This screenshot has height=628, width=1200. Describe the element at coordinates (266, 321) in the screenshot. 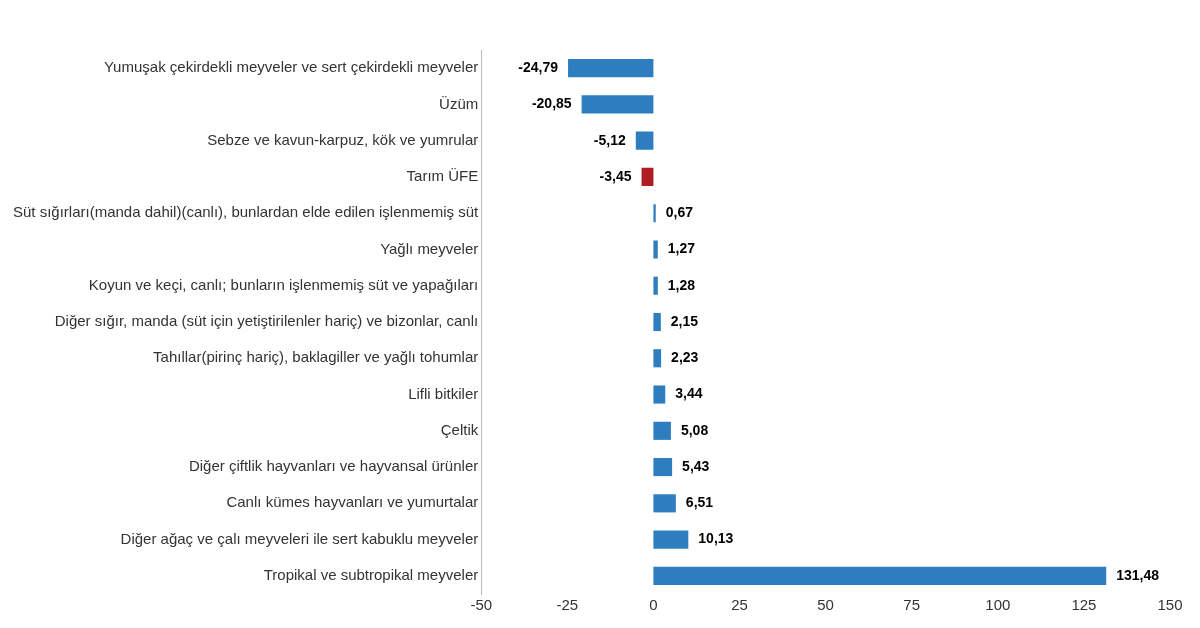

I see `y-tick-label: Diğer sığır, manda (süt için yetiştirilenler hariç) ve bizonlar, canlı` at that location.